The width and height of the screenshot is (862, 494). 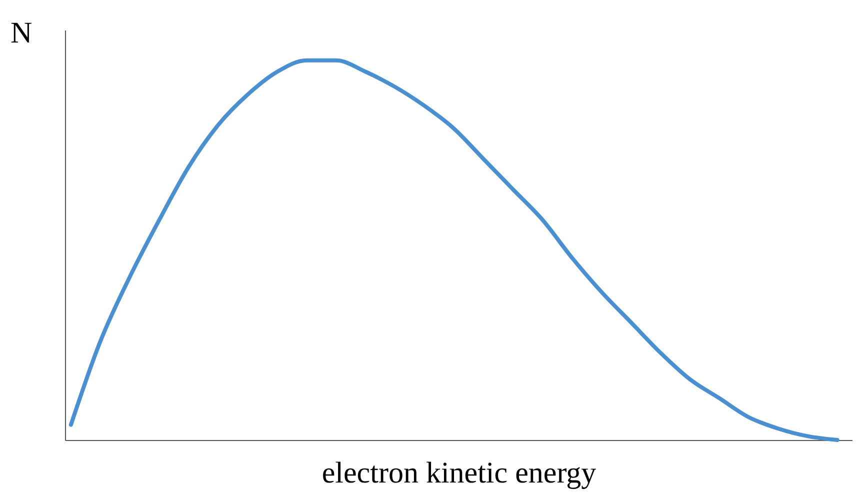 I want to click on x-axis-title: electron kinetic energy, so click(x=459, y=473).